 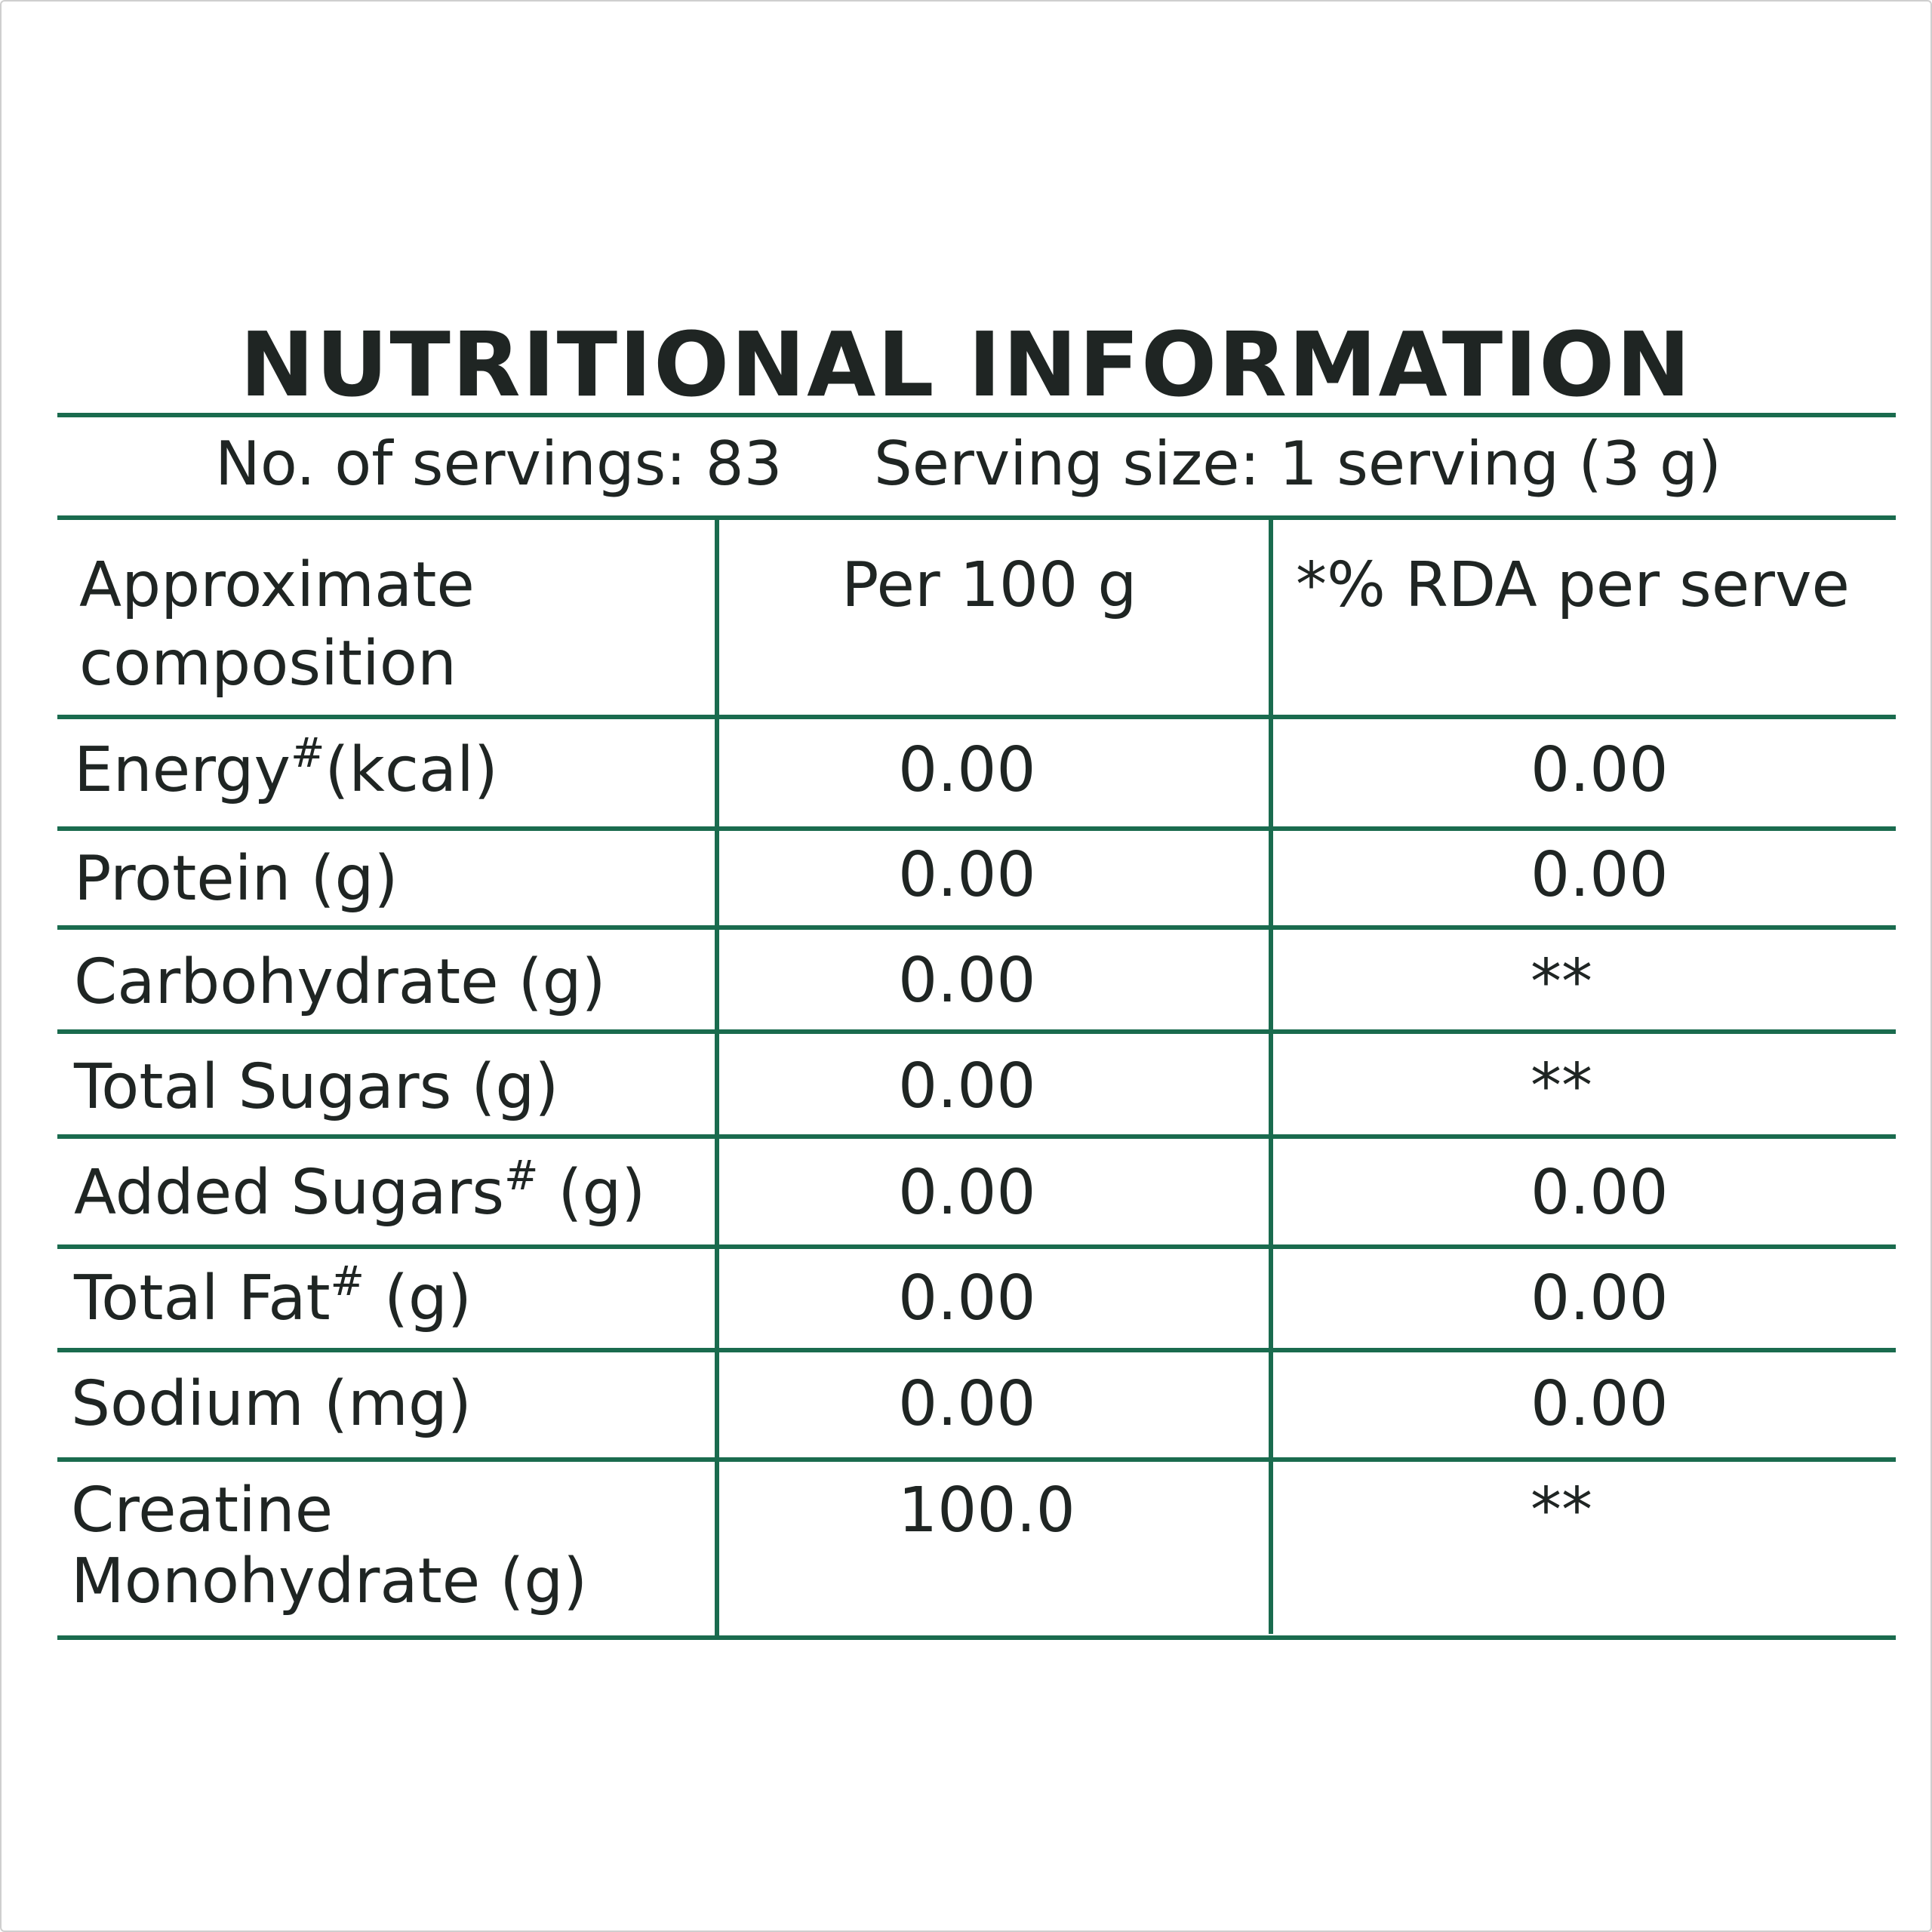 I want to click on row-label-sodium: Sodium (mg), so click(x=271, y=1404).